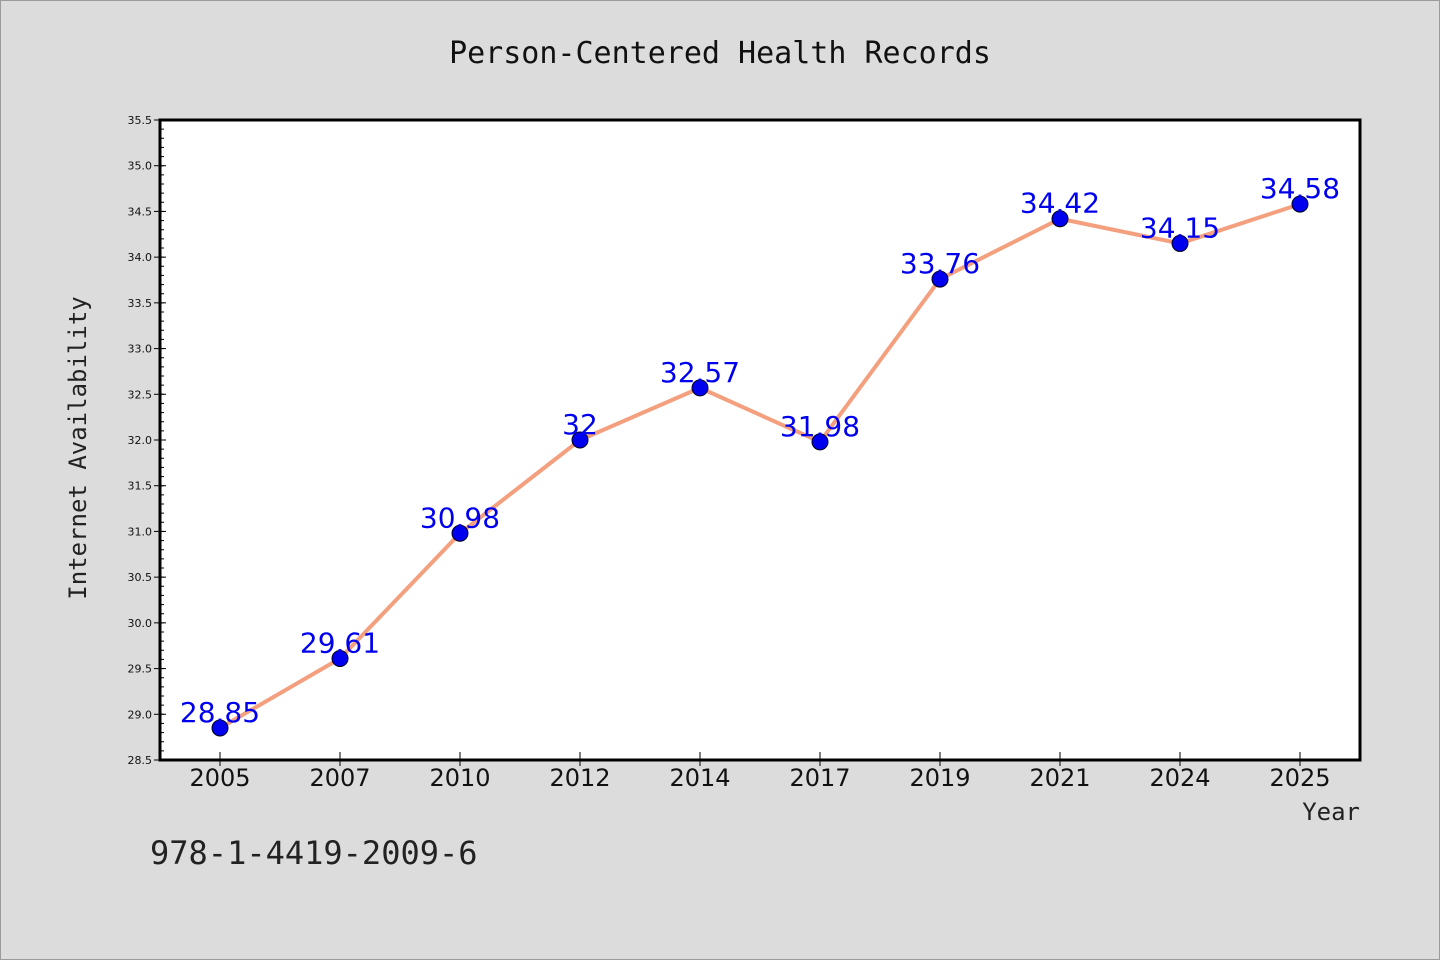 The width and height of the screenshot is (1440, 960). I want to click on y-tick-label: 29.5, so click(140, 669).